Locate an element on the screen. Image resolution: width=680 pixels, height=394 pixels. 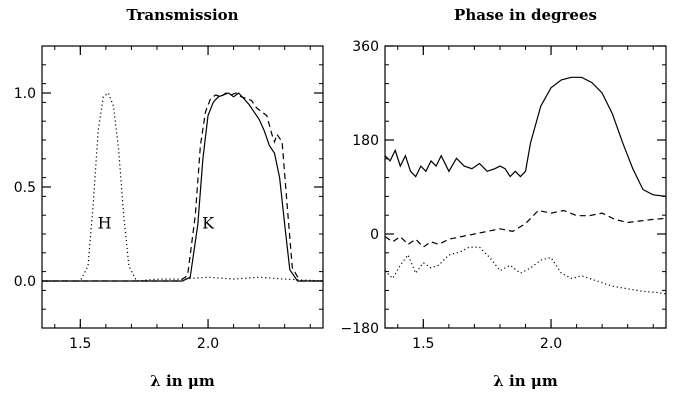
panel-1-x-tick-label: 2.0 is located at coordinates (208, 344).